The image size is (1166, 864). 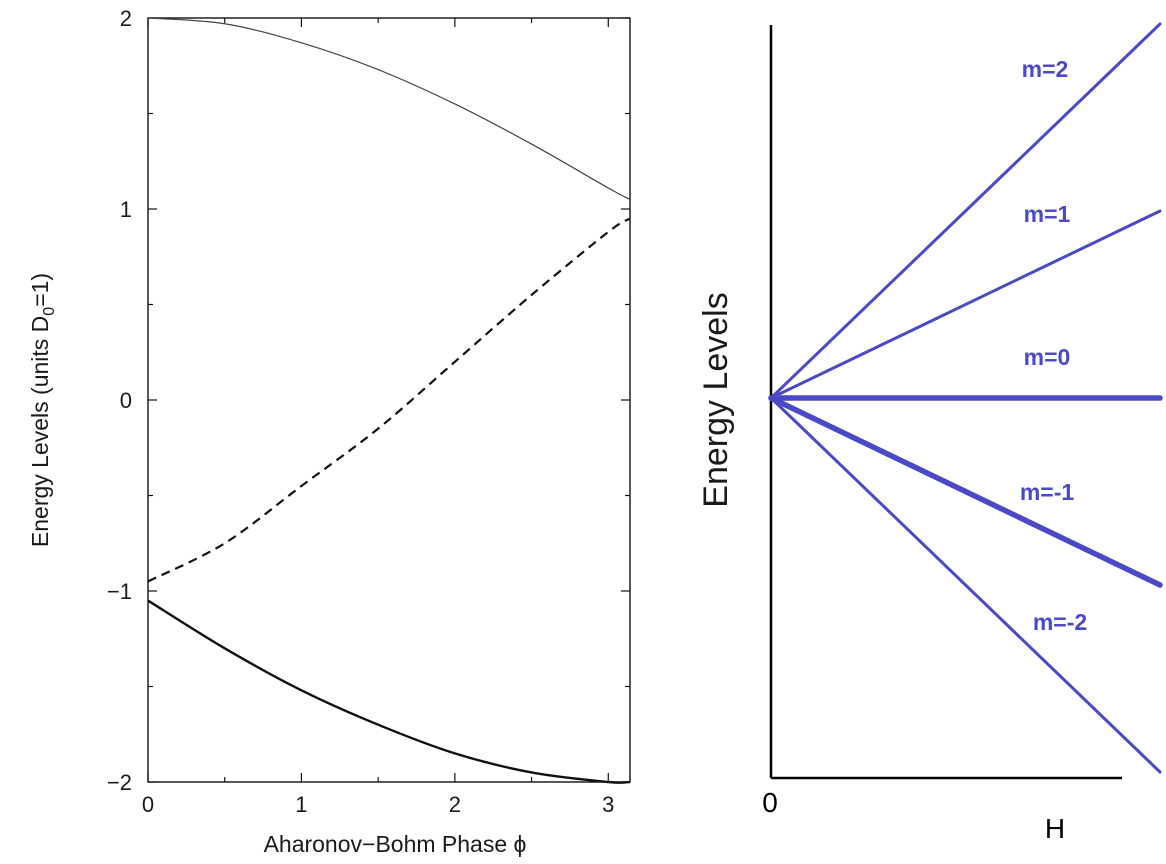 What do you see at coordinates (965, 491) in the screenshot?
I see `line-m=-1` at bounding box center [965, 491].